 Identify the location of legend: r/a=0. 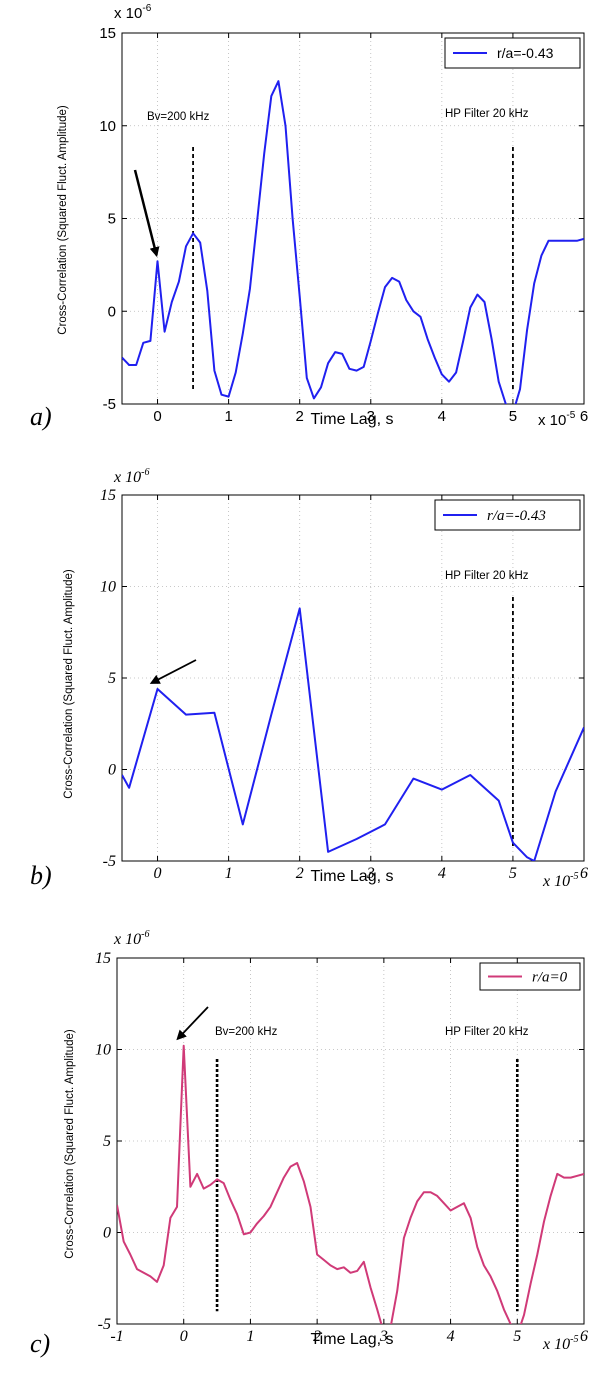
(530, 976).